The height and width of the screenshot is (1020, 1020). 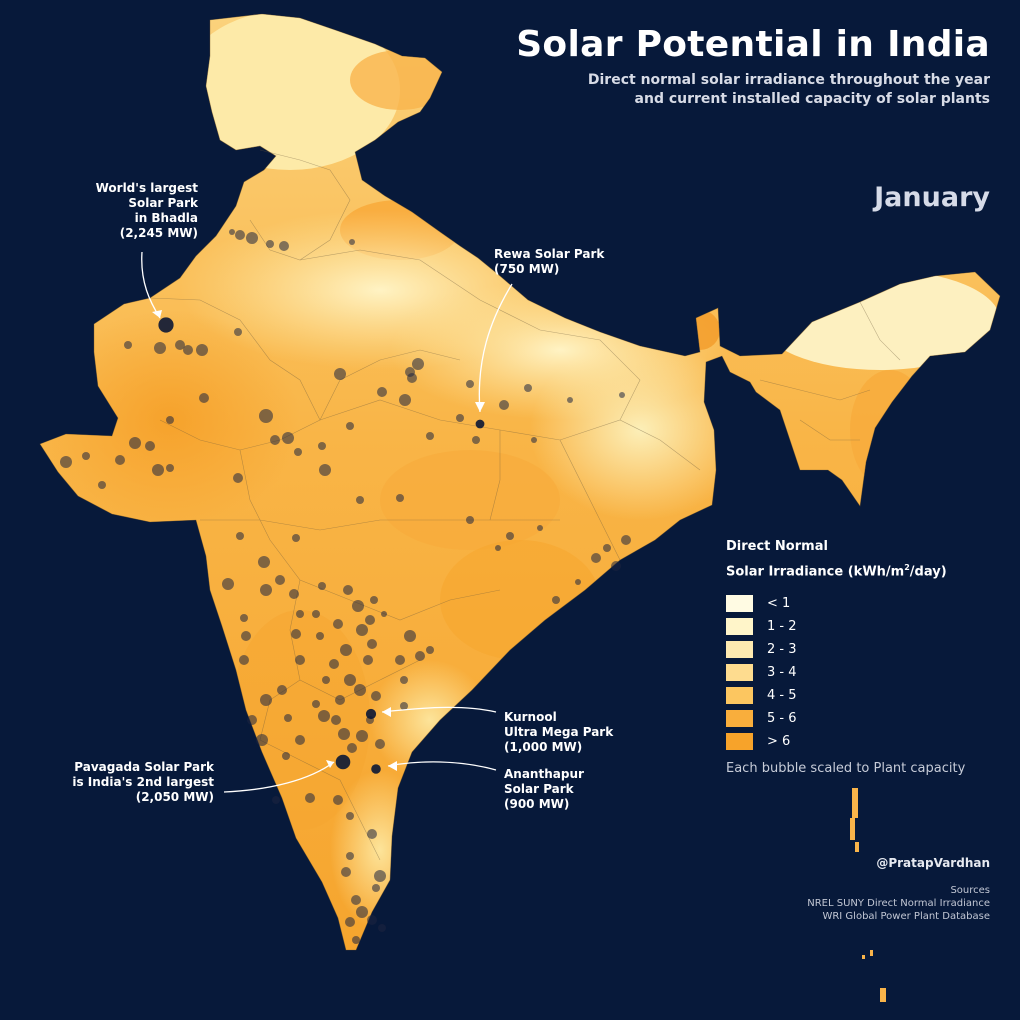 I want to click on plant-bubble-kurnool, so click(x=371, y=714).